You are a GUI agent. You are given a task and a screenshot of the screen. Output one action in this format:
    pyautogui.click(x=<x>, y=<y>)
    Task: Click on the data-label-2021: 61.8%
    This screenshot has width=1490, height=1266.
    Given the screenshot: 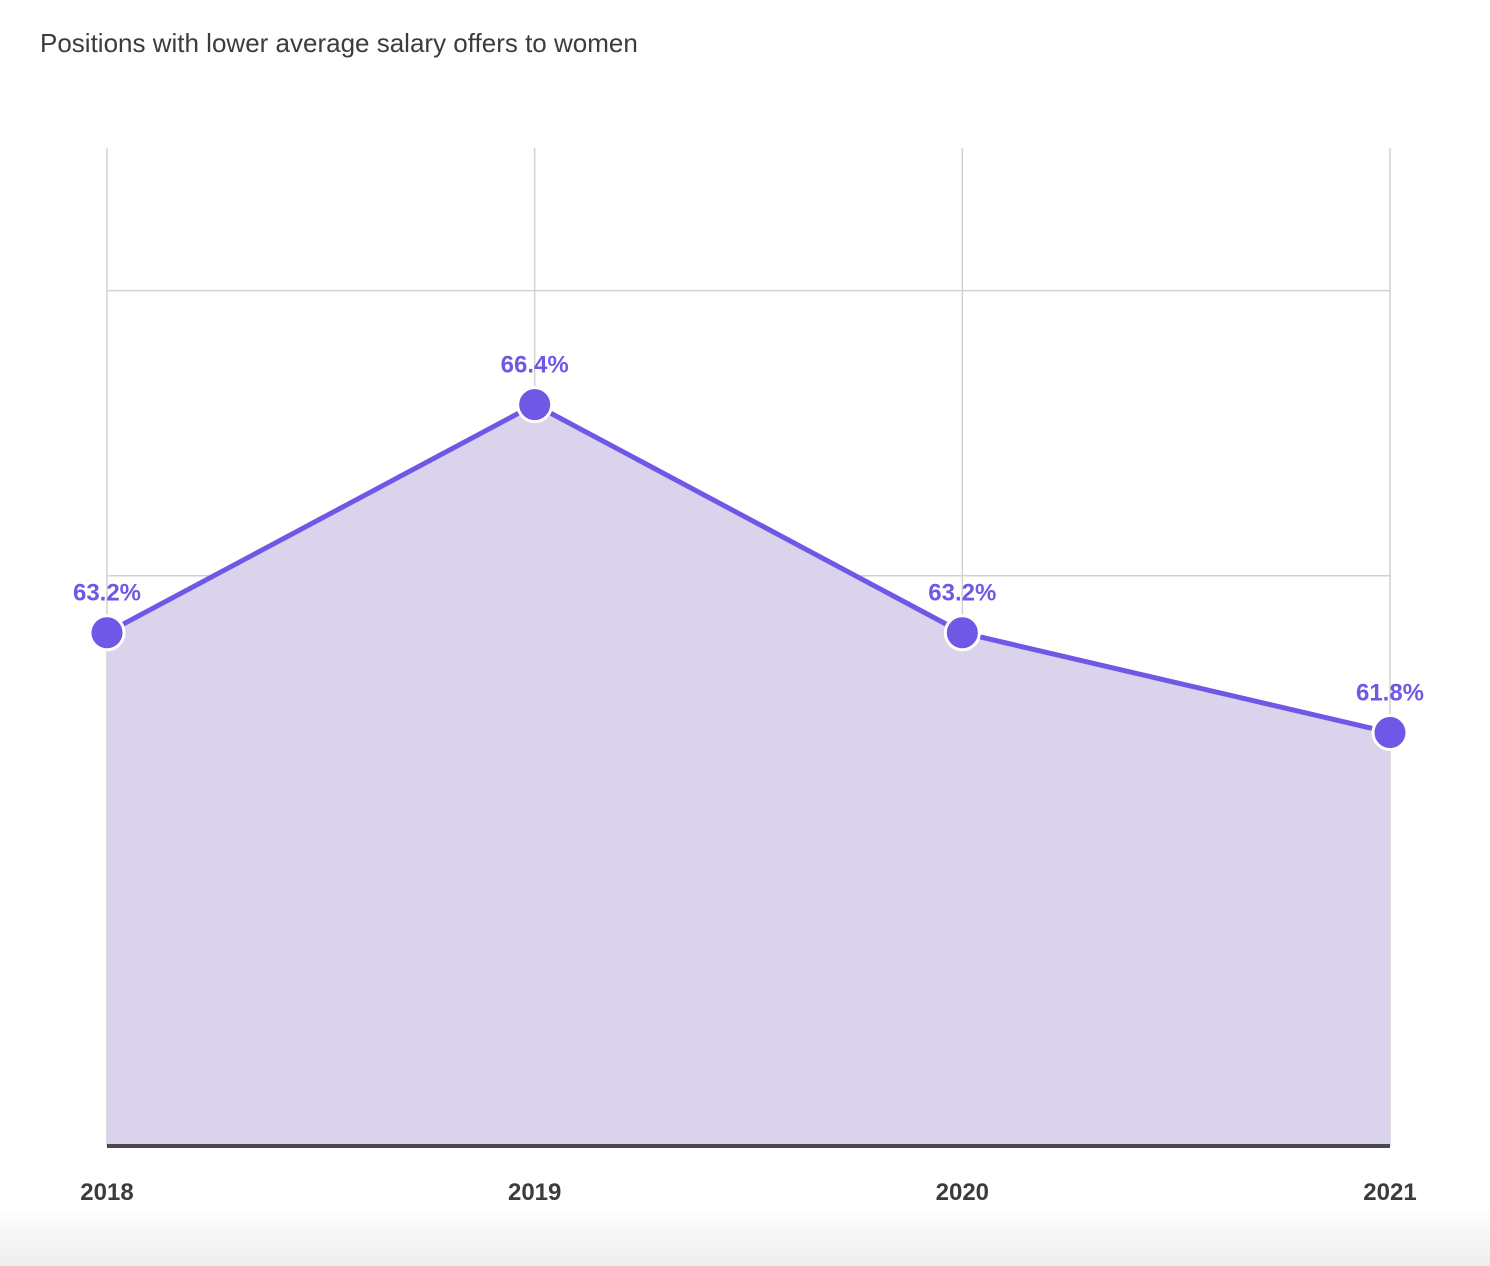 What is the action you would take?
    pyautogui.click(x=1390, y=693)
    